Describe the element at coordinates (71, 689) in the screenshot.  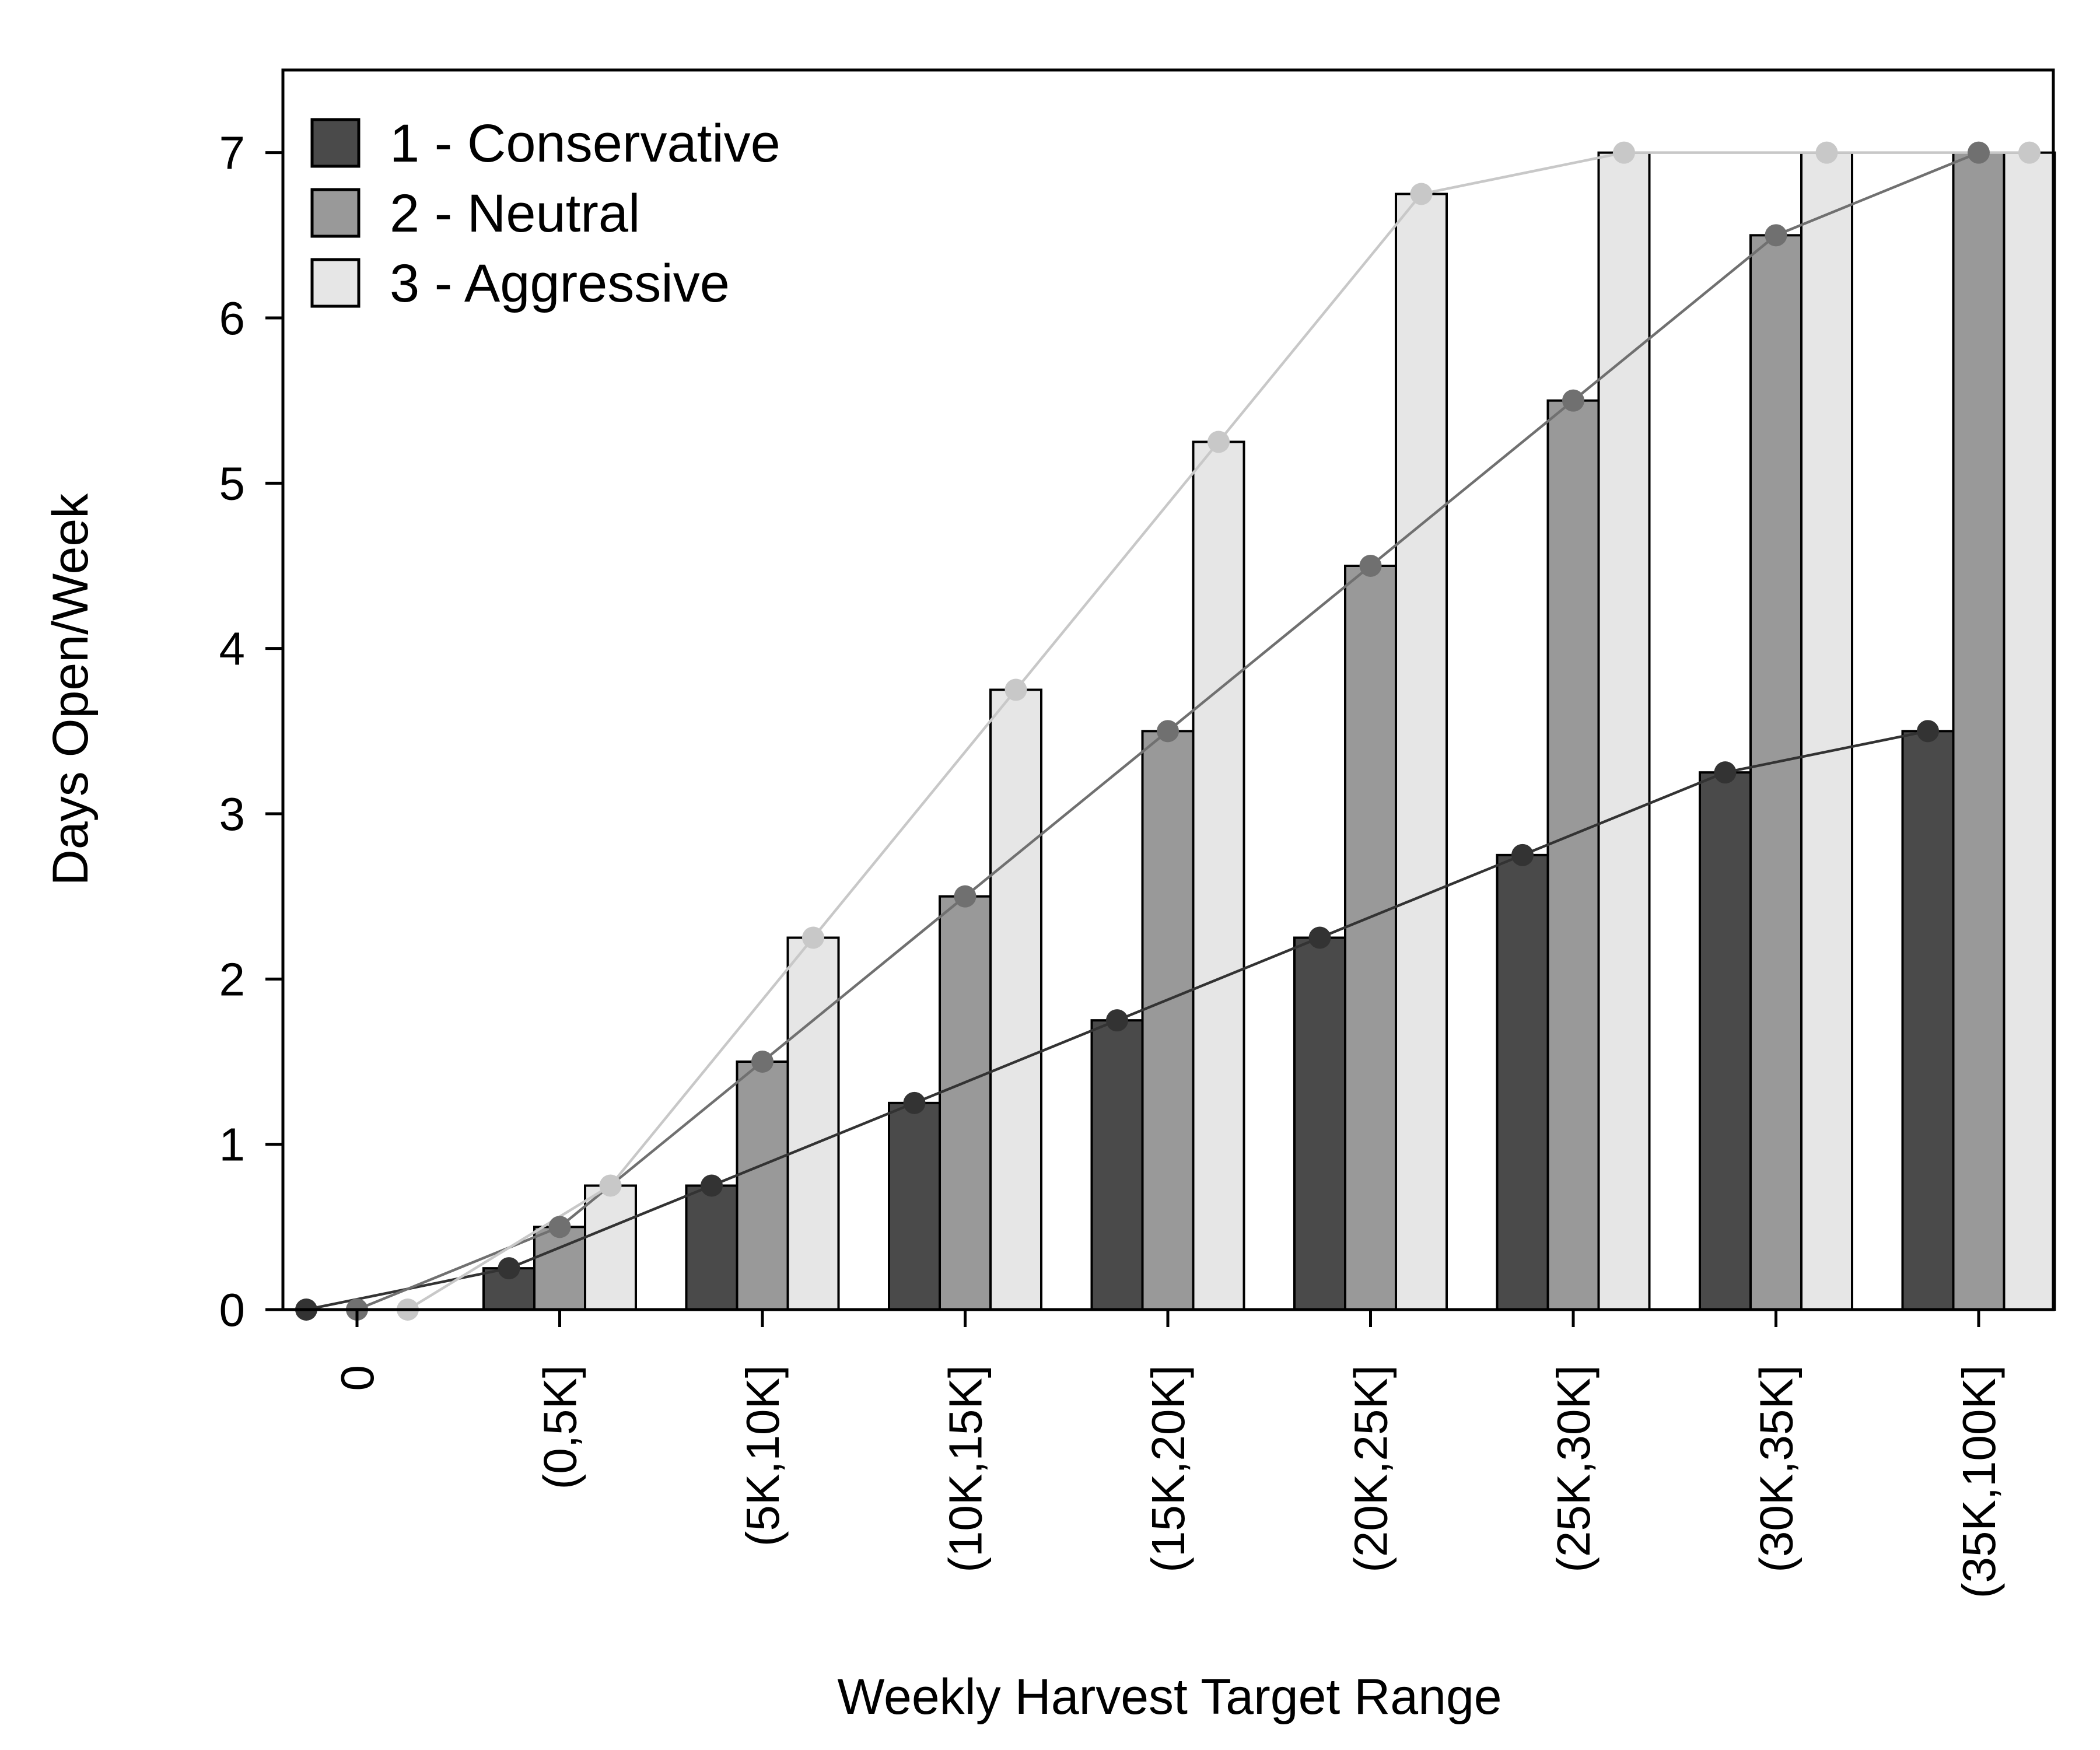
I see `y-axis-title: Days Open/Week` at that location.